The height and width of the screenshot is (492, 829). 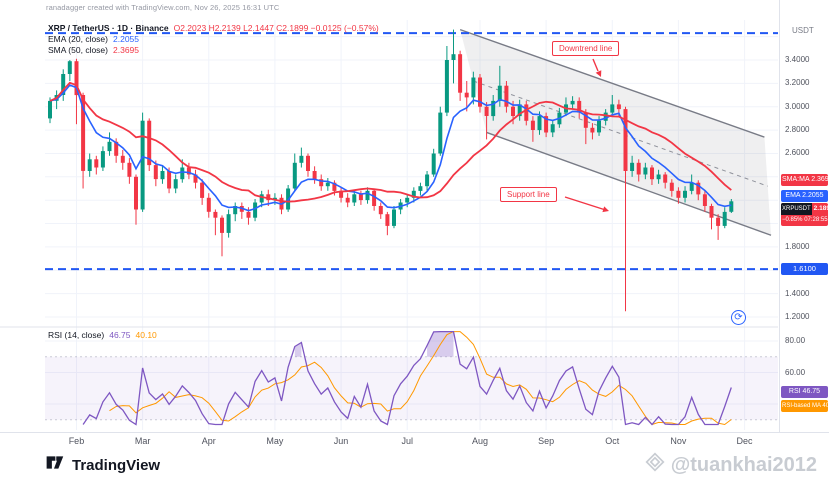 What do you see at coordinates (414, 441) in the screenshot?
I see `time-axis: Feb Mar Apr May Jun Jul Aug Sep Oct Nov Dec` at bounding box center [414, 441].